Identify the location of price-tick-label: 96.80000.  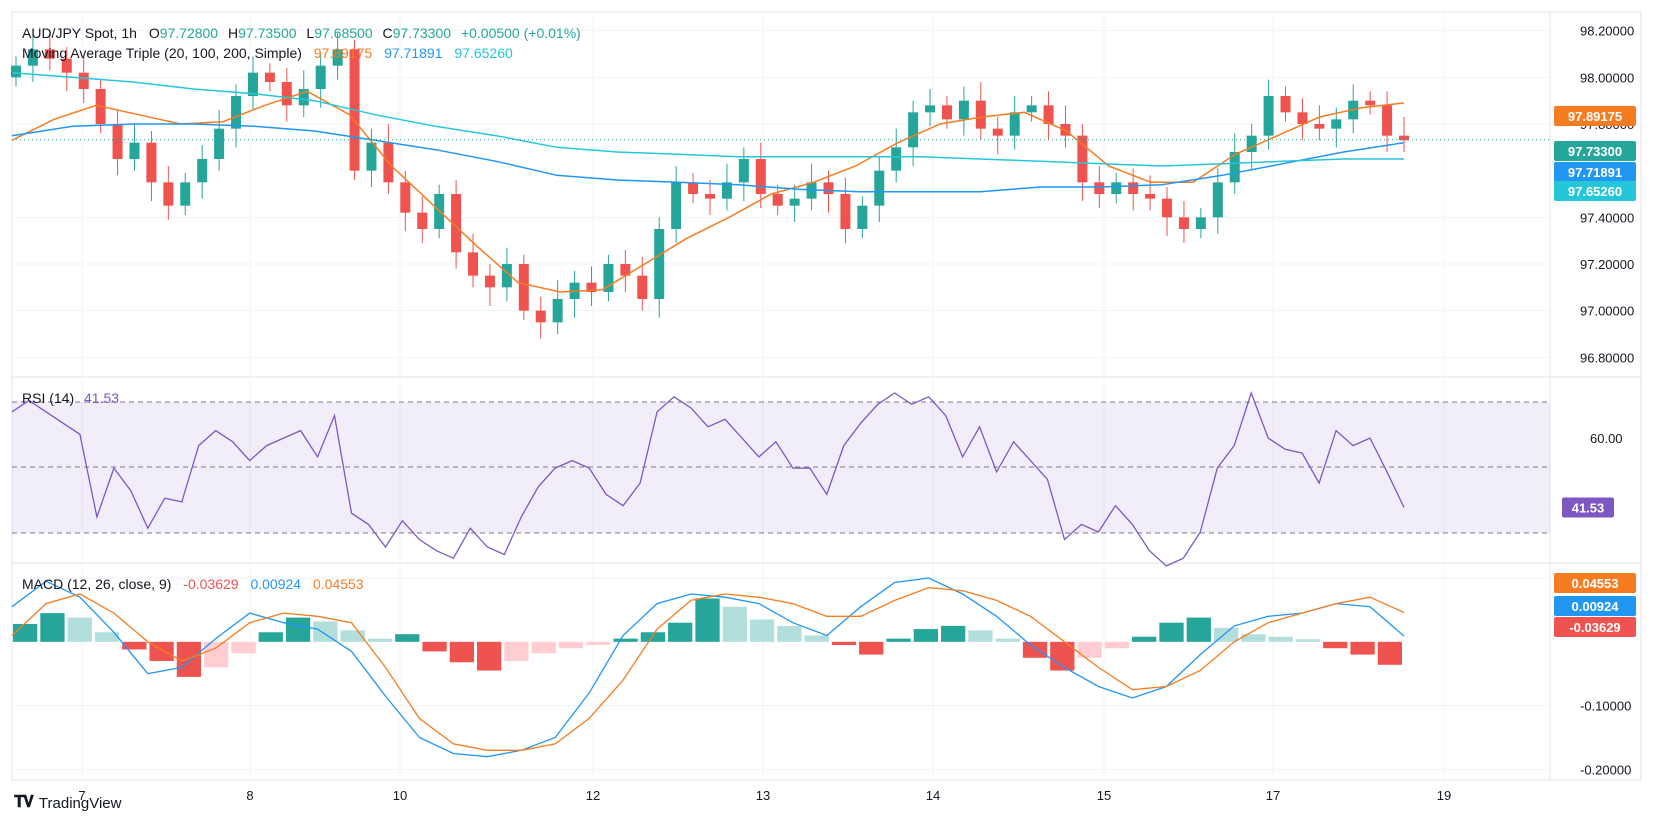
(1607, 357).